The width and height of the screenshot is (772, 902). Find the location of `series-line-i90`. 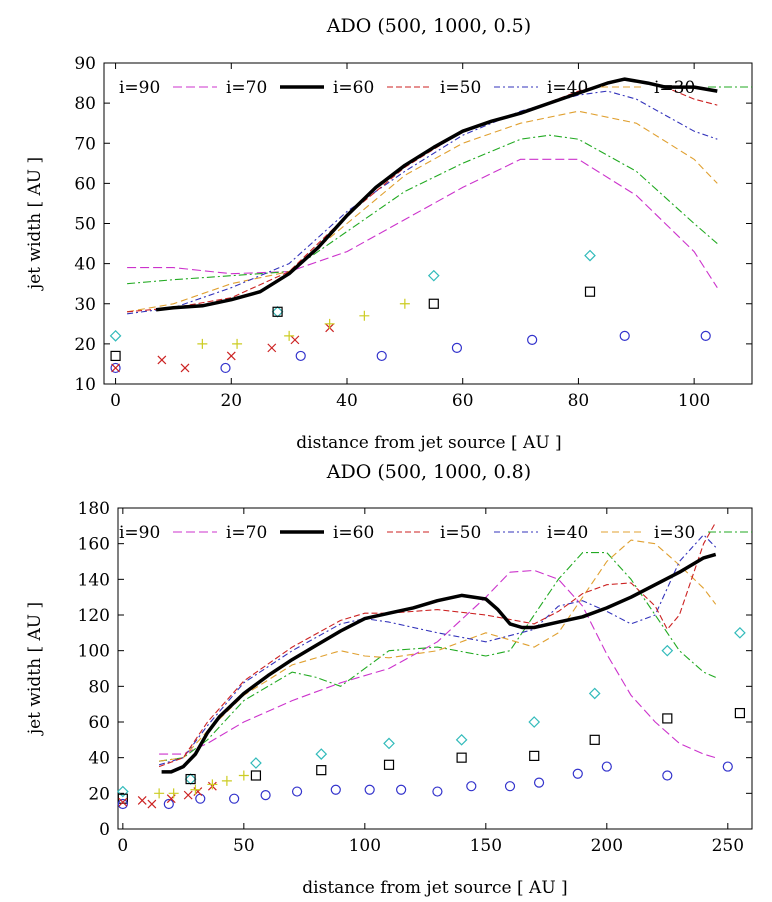

series-line-i90 is located at coordinates (422, 223).